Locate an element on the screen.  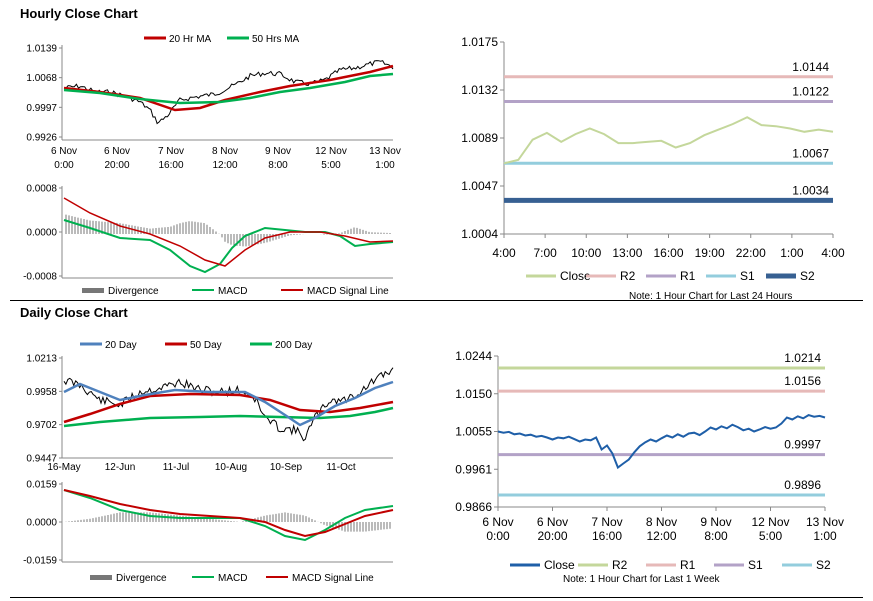
hourly-x-tick-label: 20:00 is located at coordinates (116, 165).